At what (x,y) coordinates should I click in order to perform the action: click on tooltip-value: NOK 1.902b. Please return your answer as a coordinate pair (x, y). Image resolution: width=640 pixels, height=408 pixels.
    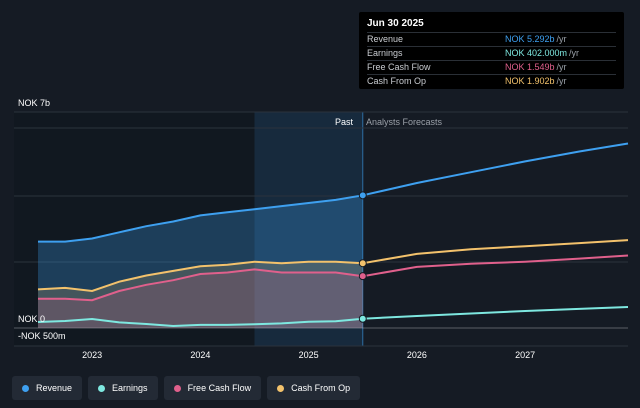
    Looking at the image, I should click on (530, 81).